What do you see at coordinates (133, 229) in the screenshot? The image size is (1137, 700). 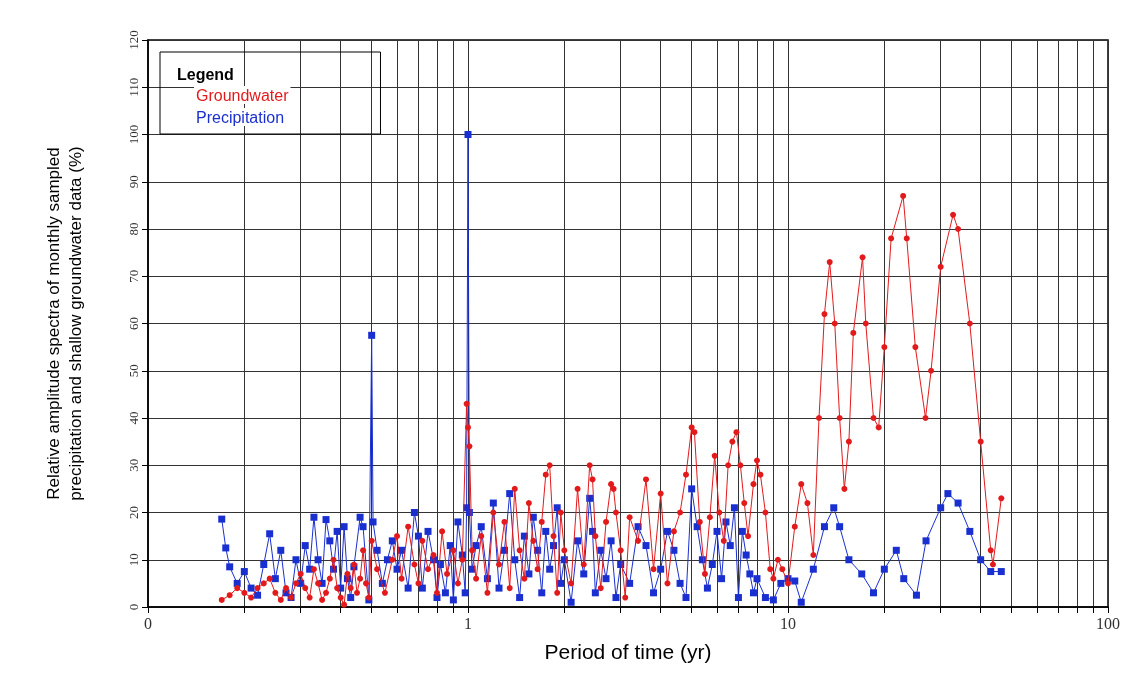 I see `y-tick-label: 80` at bounding box center [133, 229].